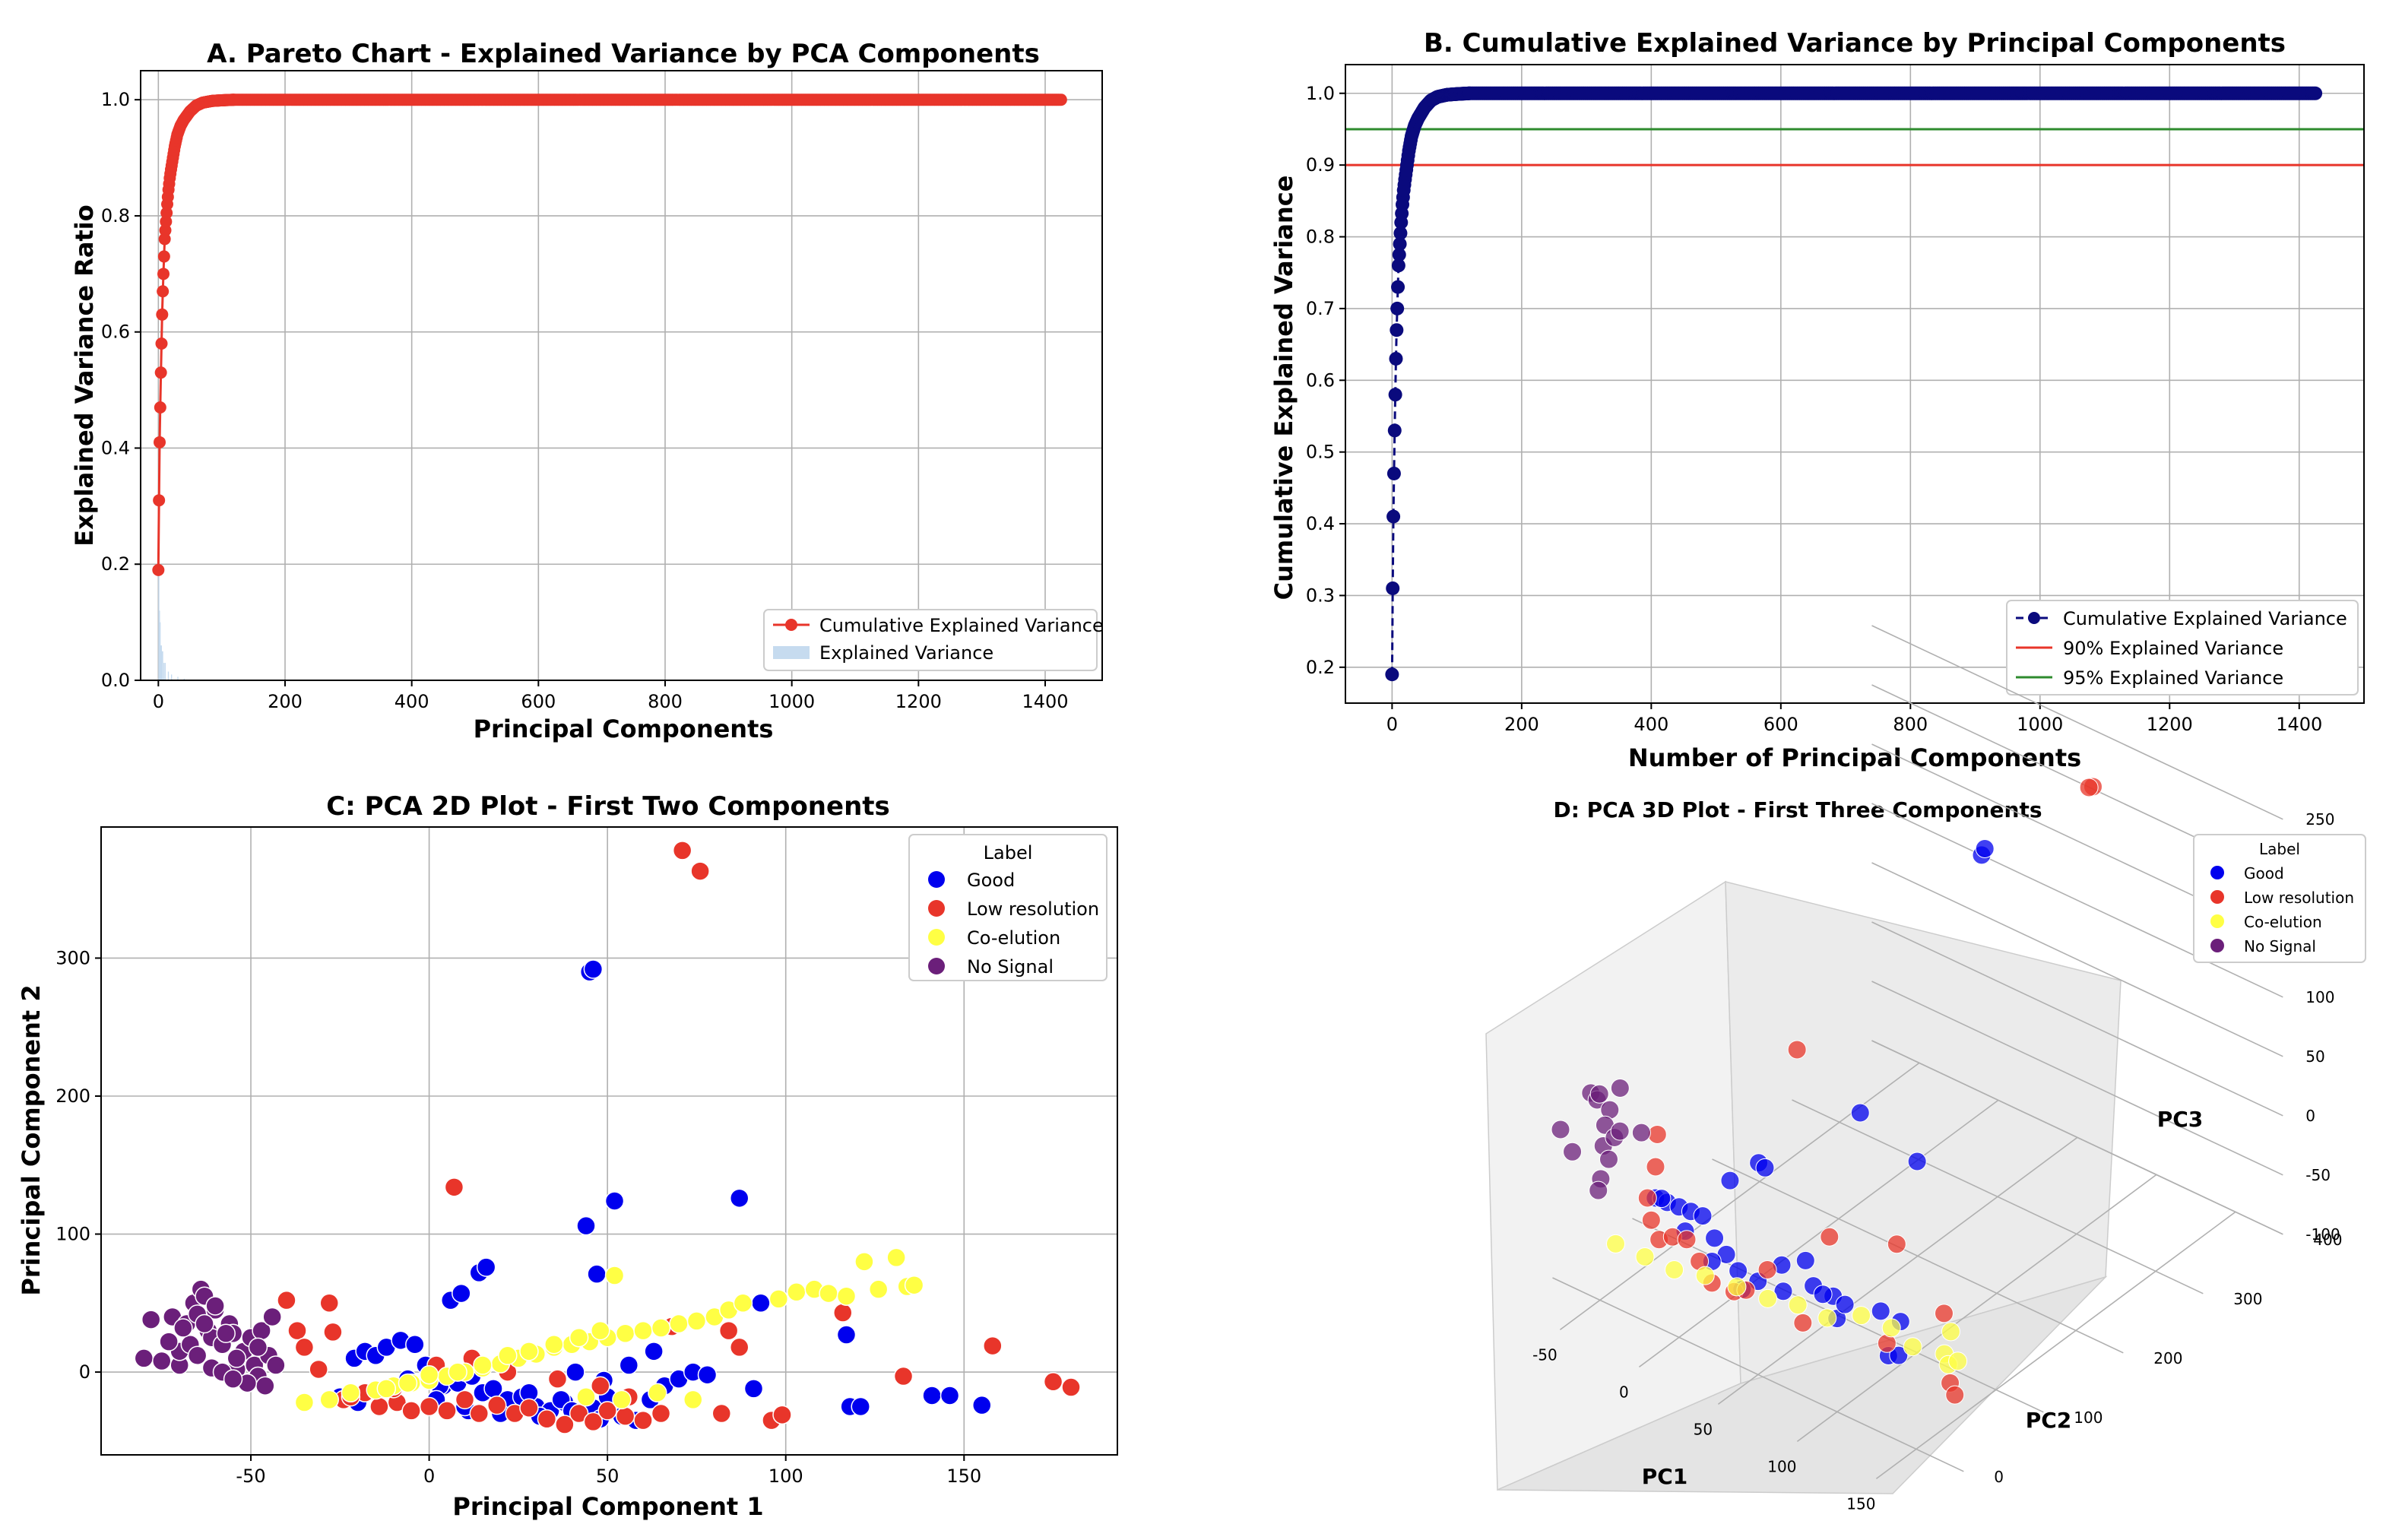  Describe the element at coordinates (2310, 1116) in the screenshot. I see `tick-label-z: 0` at that location.